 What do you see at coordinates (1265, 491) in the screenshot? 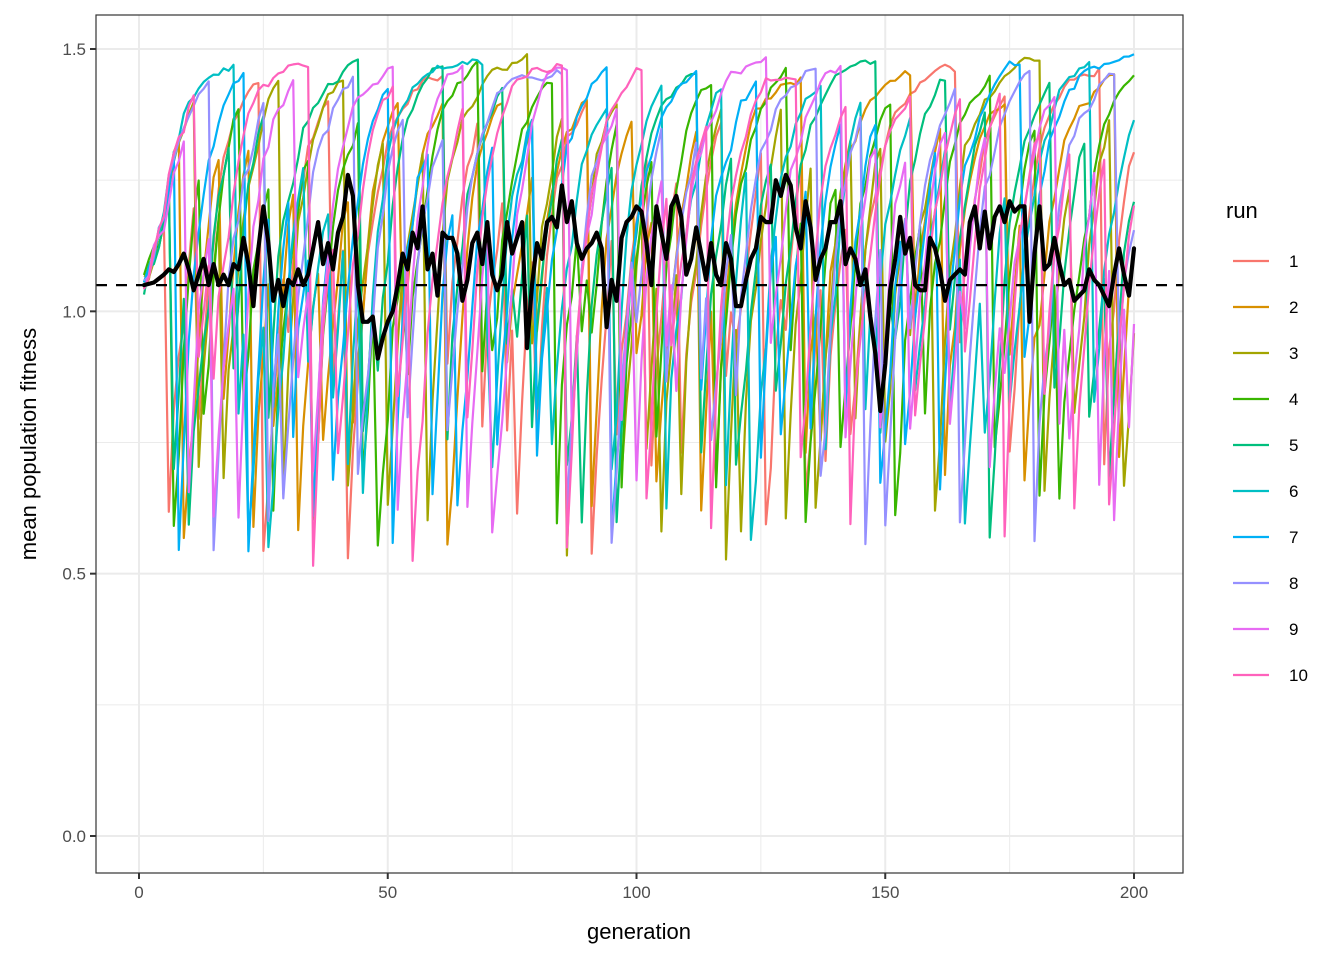
I see `legend-item-run-6: 6` at bounding box center [1265, 491].